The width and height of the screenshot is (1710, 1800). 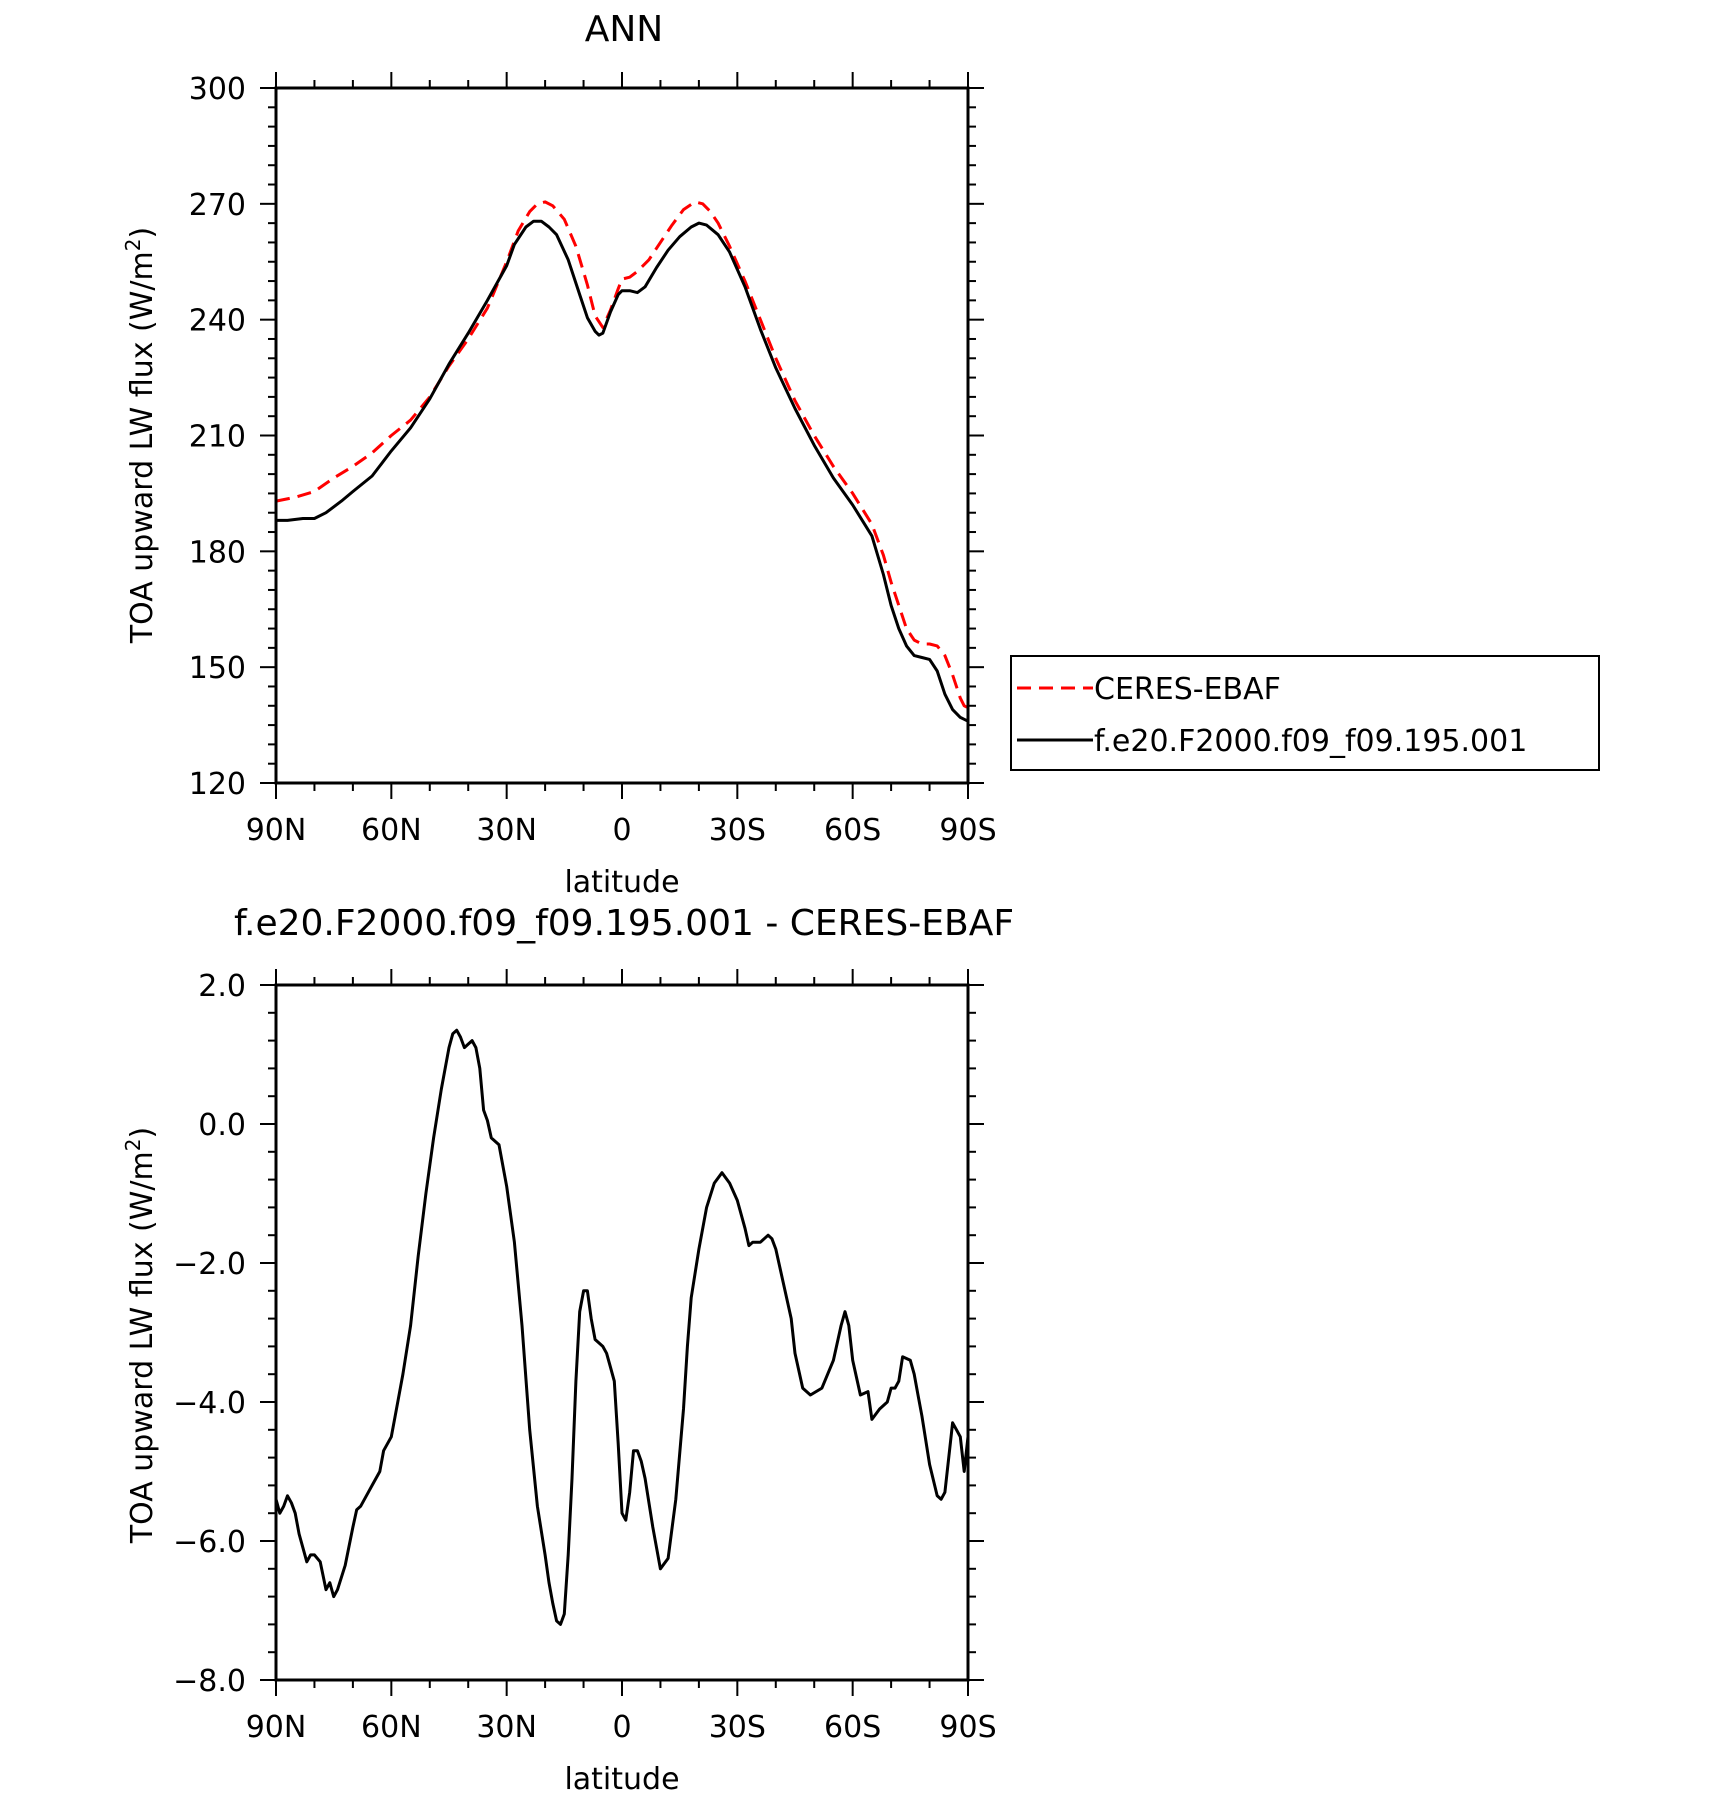 I want to click on y-tick-label: 2.0, so click(x=222, y=986).